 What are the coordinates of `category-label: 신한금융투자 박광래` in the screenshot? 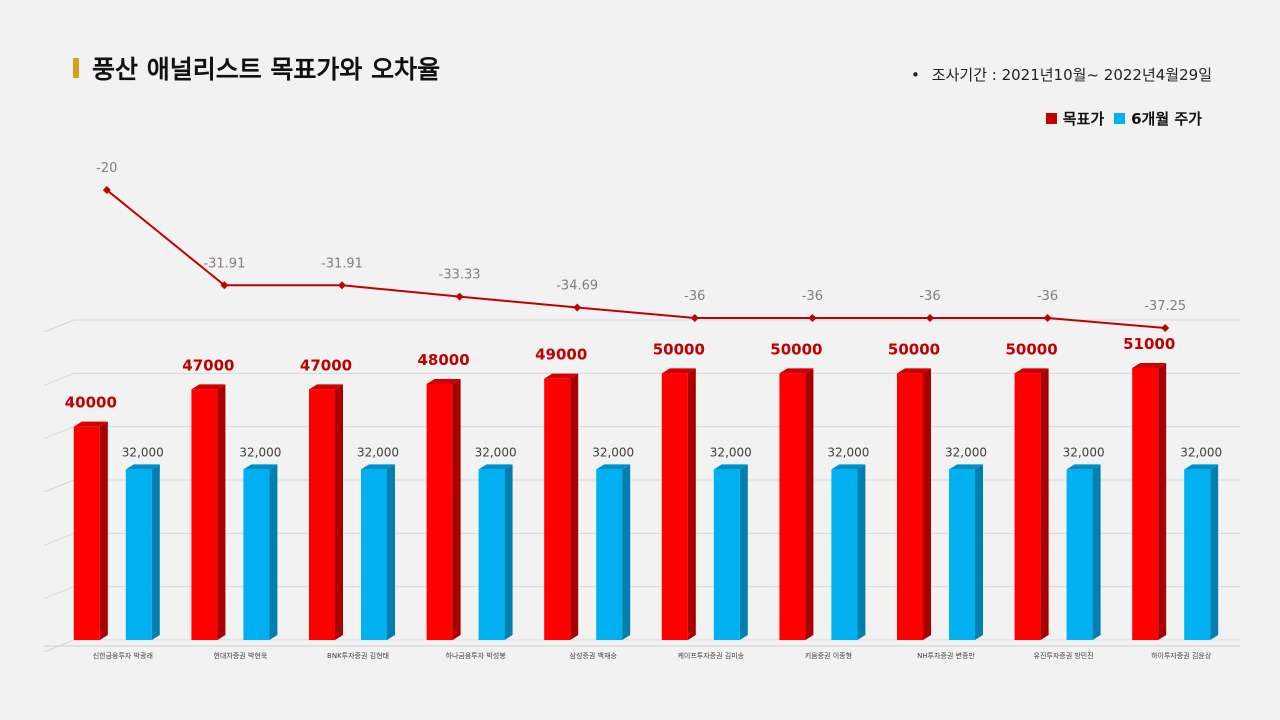 It's located at (123, 655).